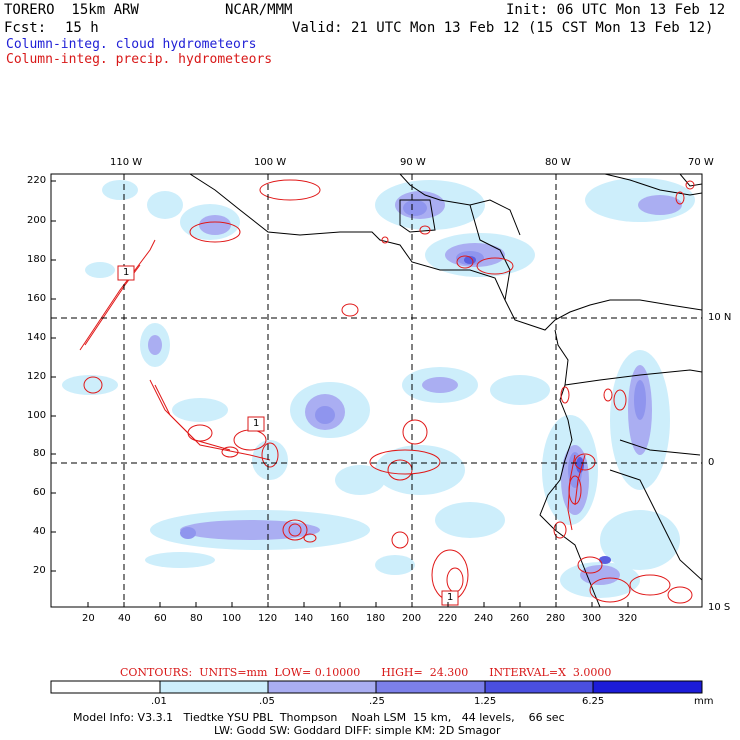  I want to click on x-tick-label: 20, so click(88, 618).